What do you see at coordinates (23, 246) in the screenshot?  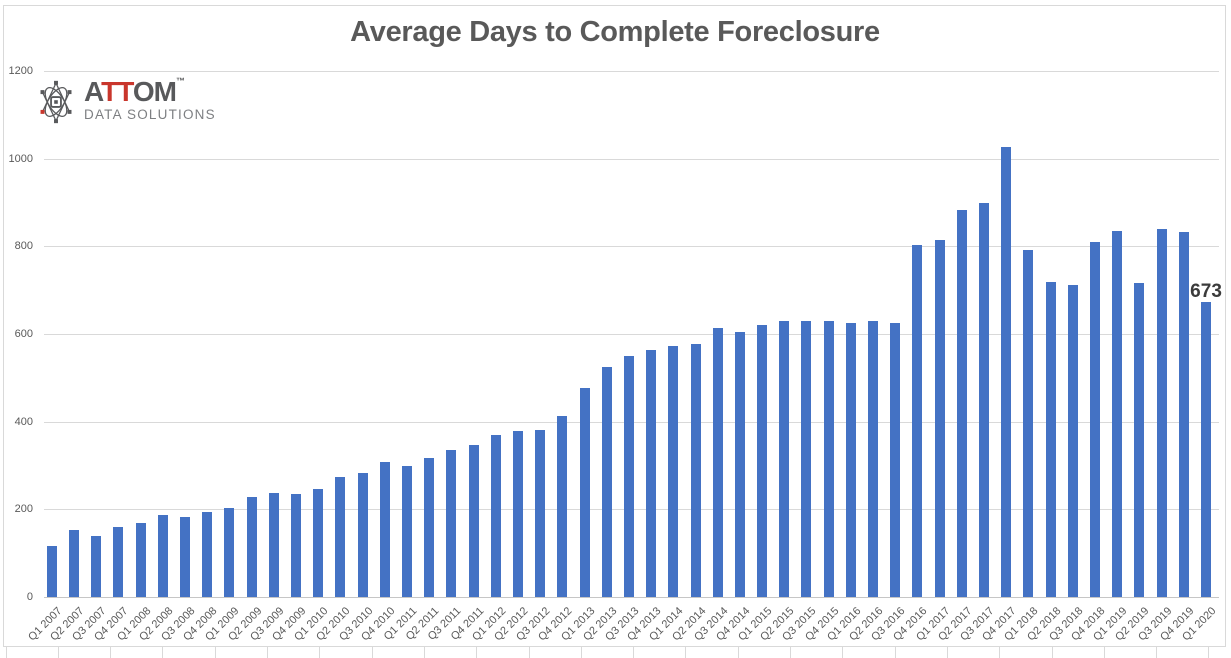 I see `y-tick-label: 800` at bounding box center [23, 246].